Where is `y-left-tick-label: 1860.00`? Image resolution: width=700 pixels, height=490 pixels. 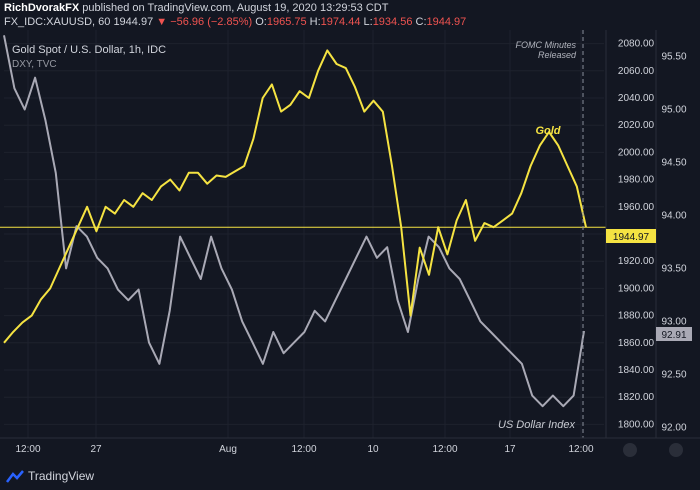
y-left-tick-label: 1860.00 is located at coordinates (636, 343).